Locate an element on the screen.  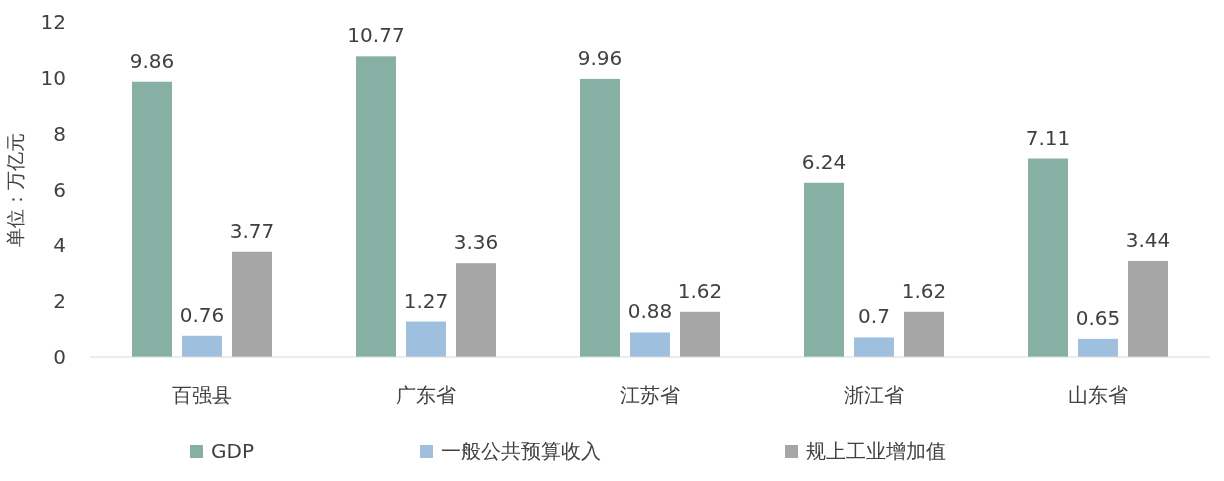
x-tick-label: 山东省 is located at coordinates (1098, 395).